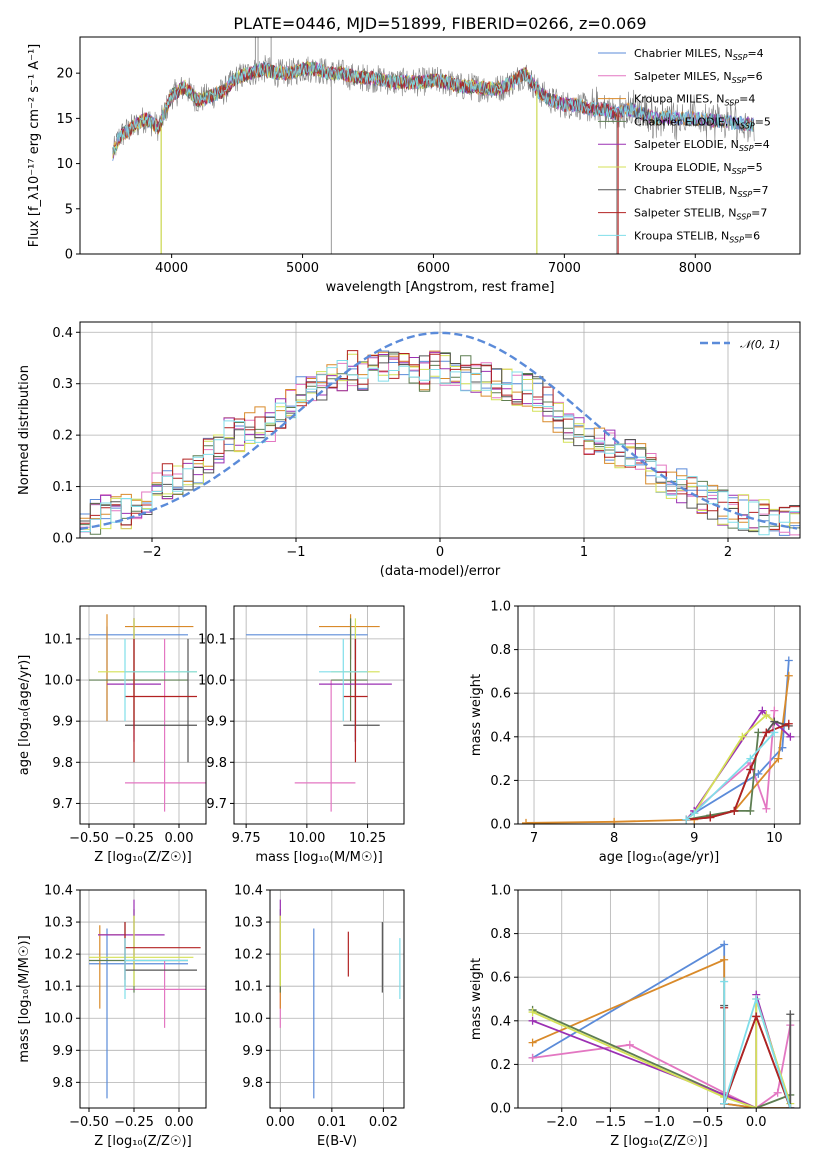  I want to click on y-tick-label: 20, so click(64, 74).